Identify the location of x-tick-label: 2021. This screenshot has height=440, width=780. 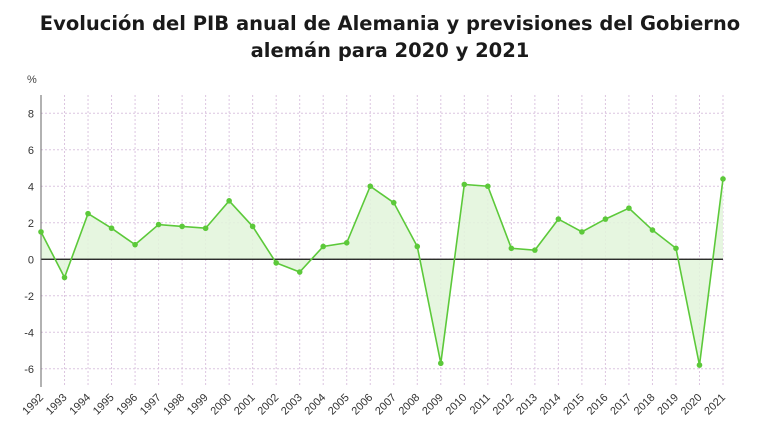
(715, 405).